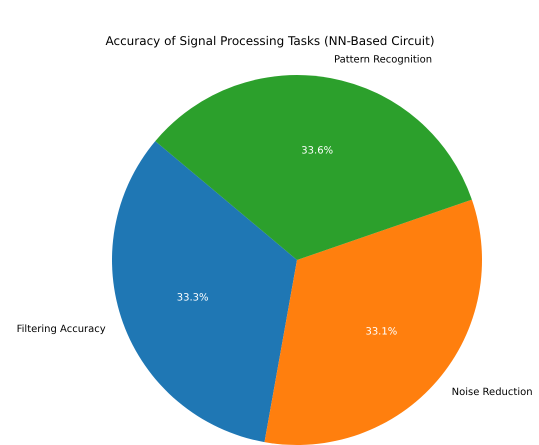 The height and width of the screenshot is (445, 539). What do you see at coordinates (317, 150) in the screenshot?
I see `data-label: 33.6%` at bounding box center [317, 150].